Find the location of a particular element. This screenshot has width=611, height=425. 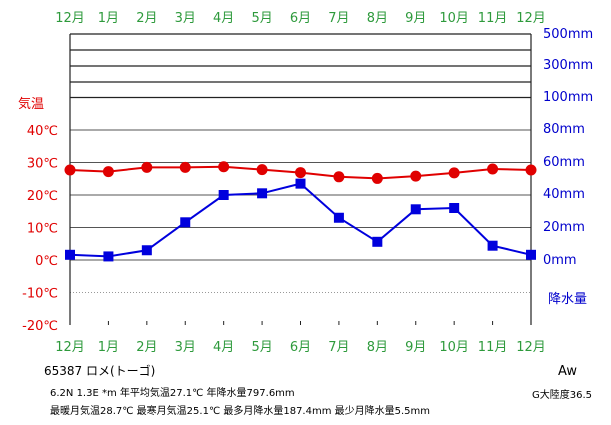

top-month-label: 6月 is located at coordinates (300, 18).